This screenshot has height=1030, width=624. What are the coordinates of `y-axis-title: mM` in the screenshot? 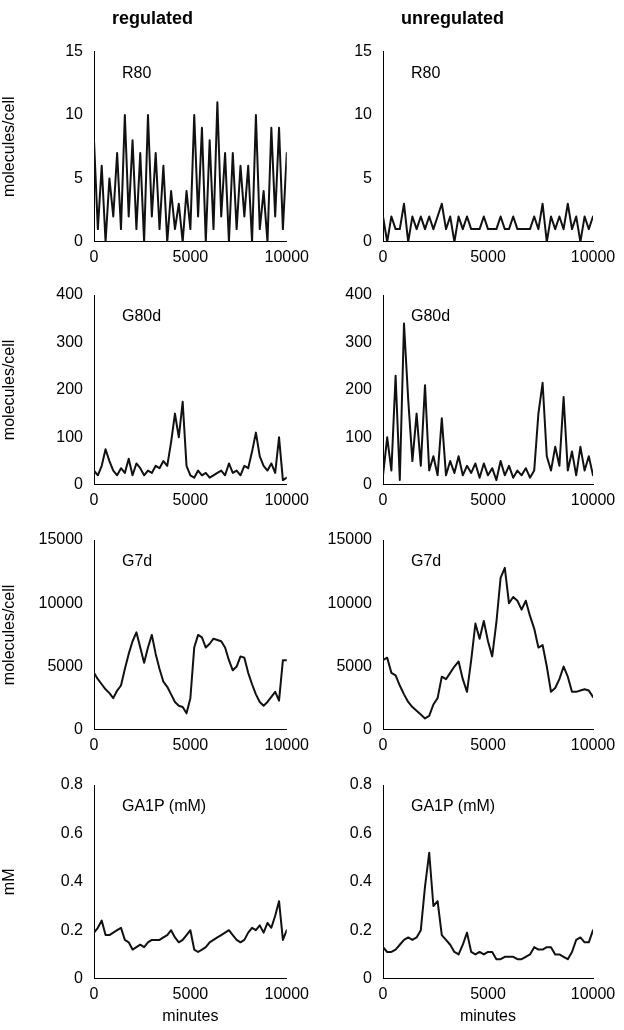 It's located at (9, 882).